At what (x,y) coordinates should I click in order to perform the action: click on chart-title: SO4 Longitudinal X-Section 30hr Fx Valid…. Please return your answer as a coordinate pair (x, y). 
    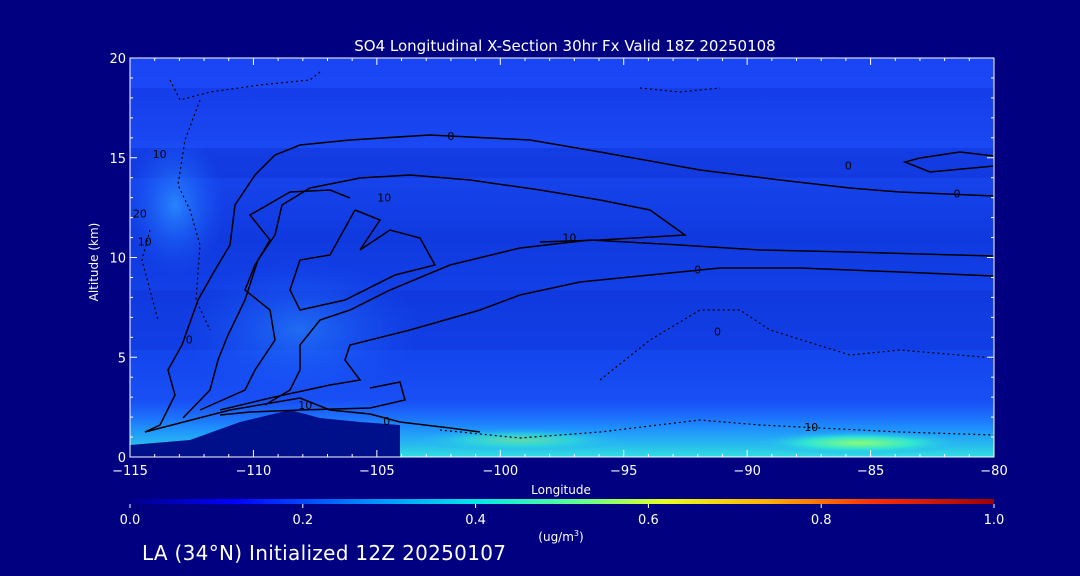
    Looking at the image, I should click on (564, 46).